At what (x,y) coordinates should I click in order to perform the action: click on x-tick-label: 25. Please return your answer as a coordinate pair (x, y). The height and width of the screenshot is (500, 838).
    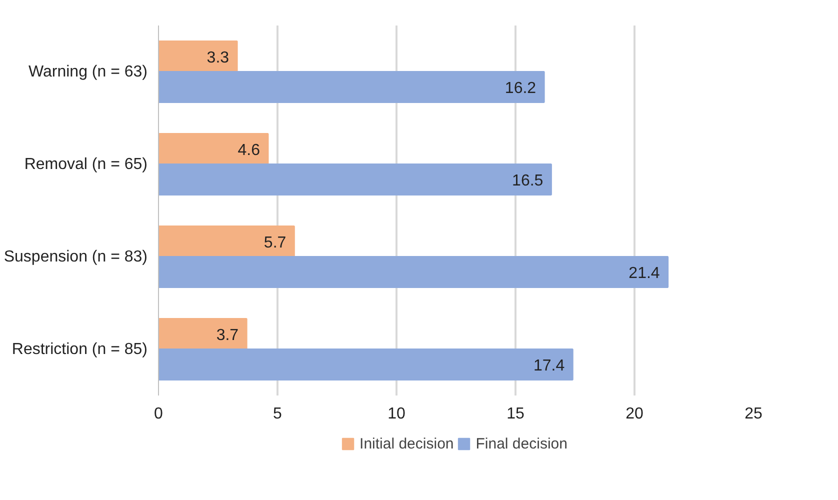
    Looking at the image, I should click on (753, 414).